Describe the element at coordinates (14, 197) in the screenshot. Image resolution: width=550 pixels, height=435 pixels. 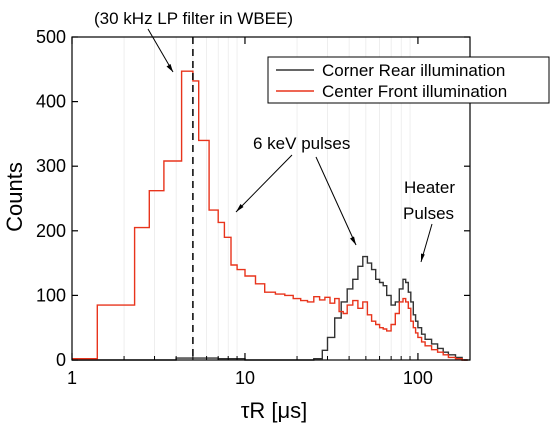
I see `y-axis-label: Counts` at that location.